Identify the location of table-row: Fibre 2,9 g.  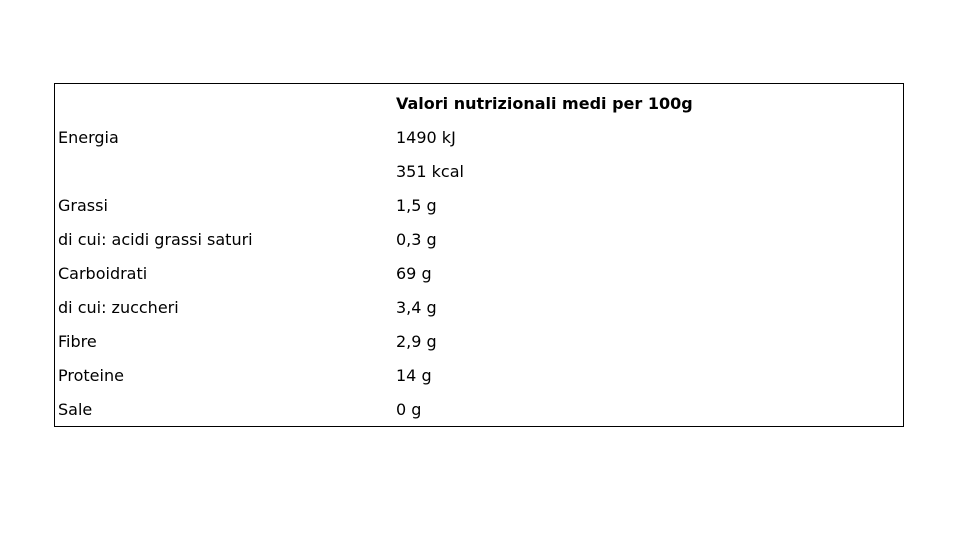
(479, 341).